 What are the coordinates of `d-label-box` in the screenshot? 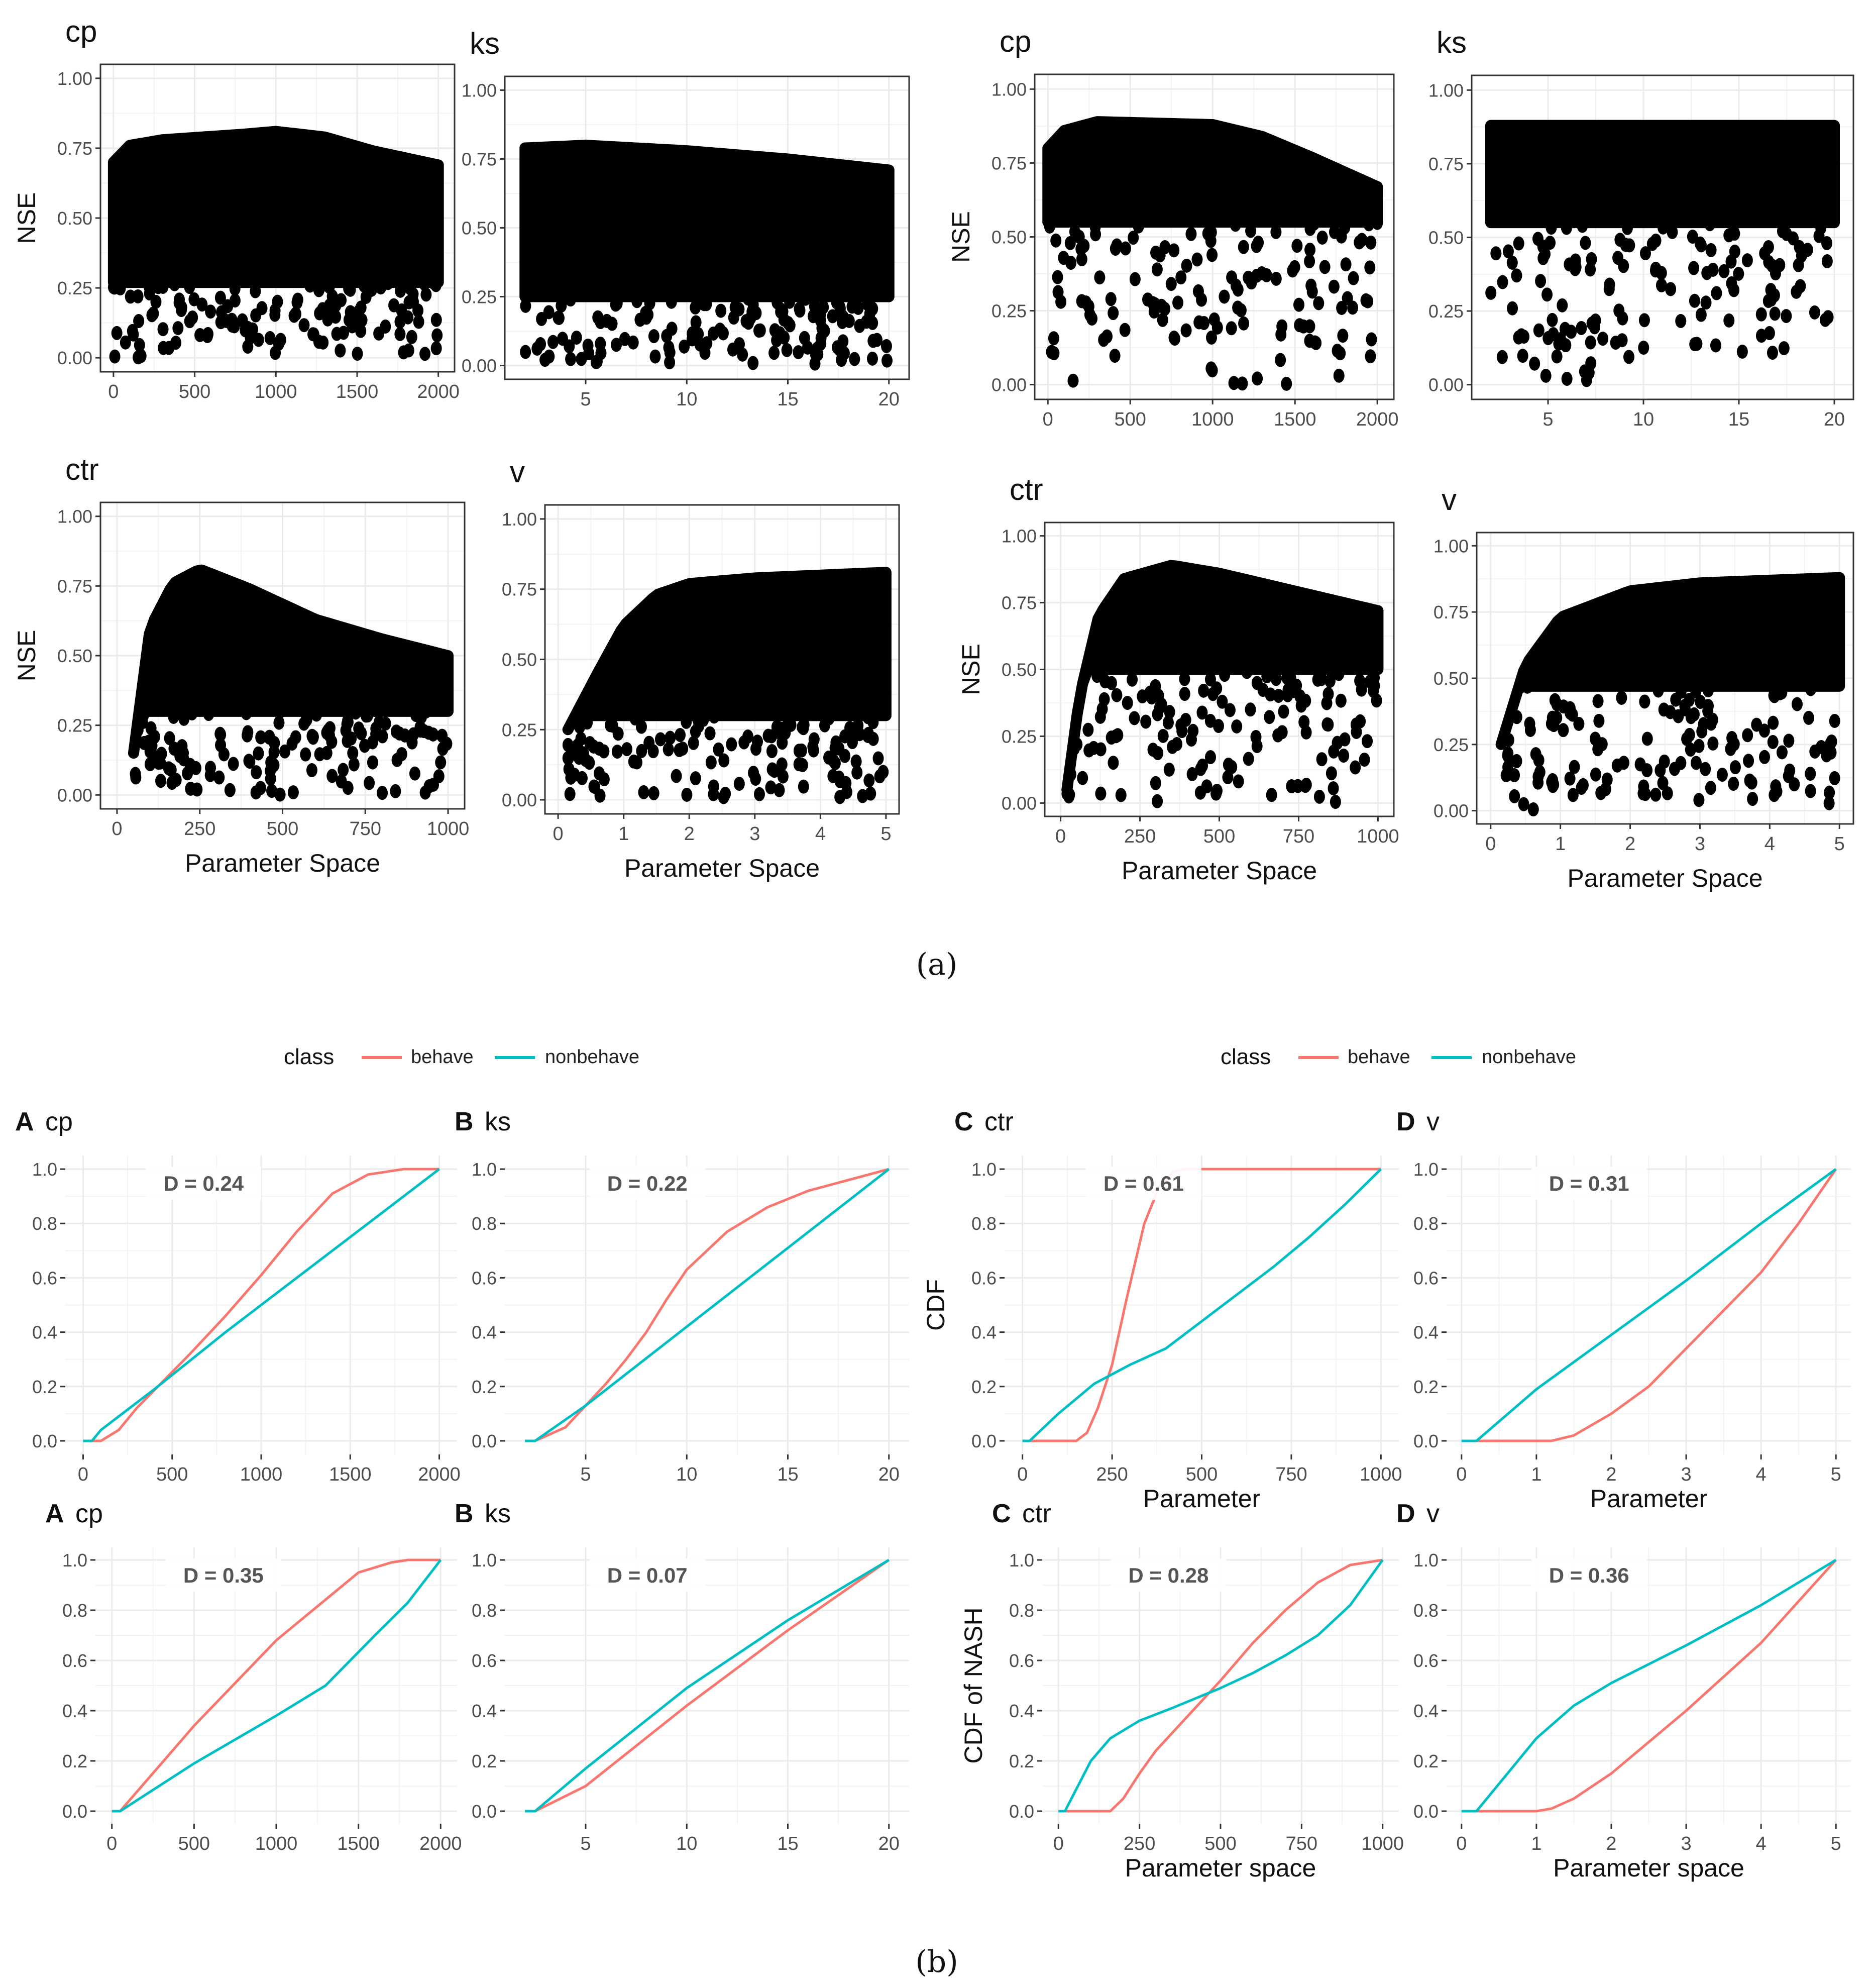 It's located at (223, 1575).